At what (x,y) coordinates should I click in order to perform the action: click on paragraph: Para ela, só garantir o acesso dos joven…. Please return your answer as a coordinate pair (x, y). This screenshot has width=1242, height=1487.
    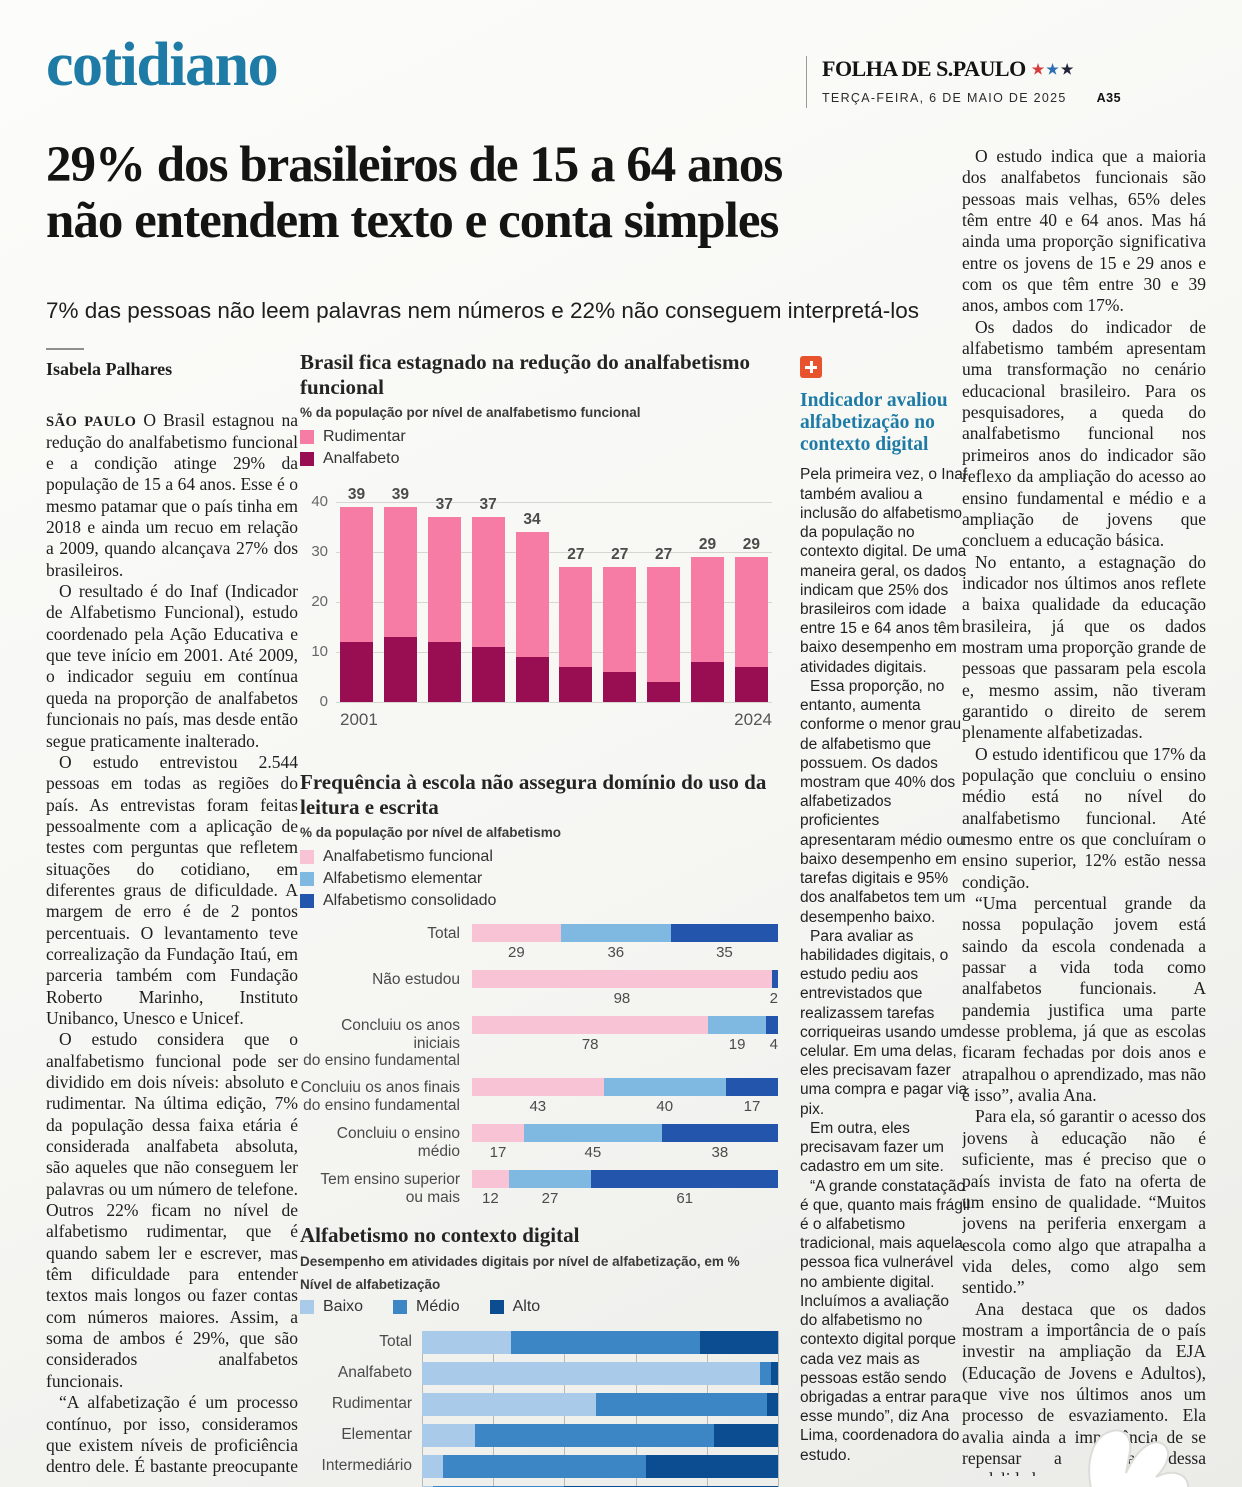
    Looking at the image, I should click on (1084, 1202).